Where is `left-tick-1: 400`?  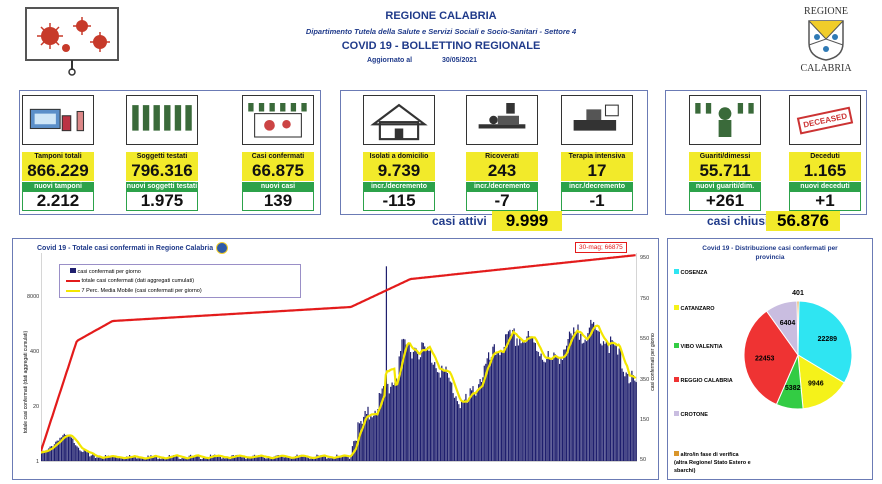
left-tick-1: 400 is located at coordinates (35, 352).